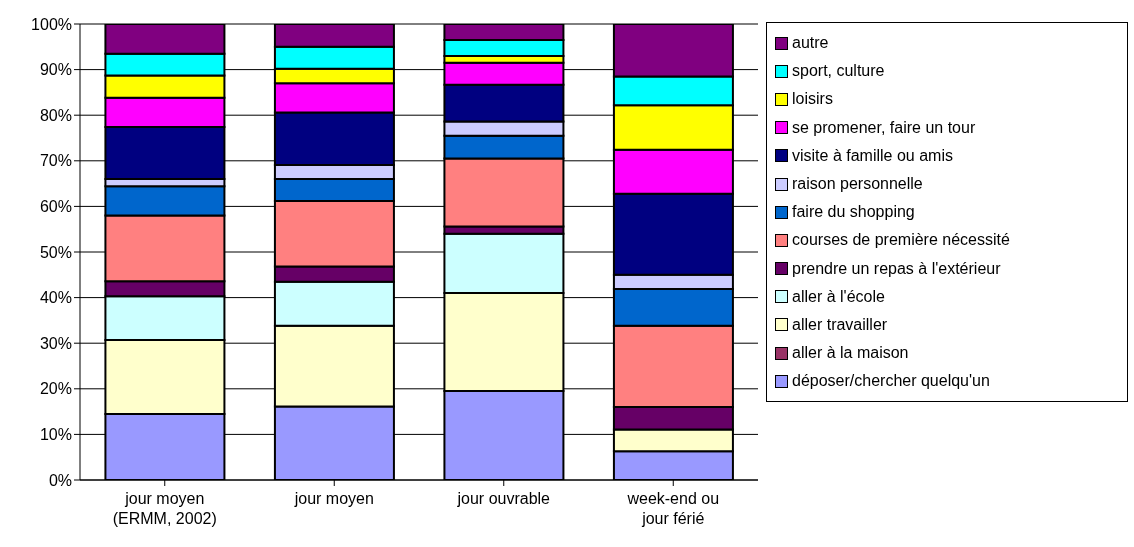 This screenshot has width=1134, height=547. Describe the element at coordinates (333, 498) in the screenshot. I see `x-tick-label: jour moyen` at that location.